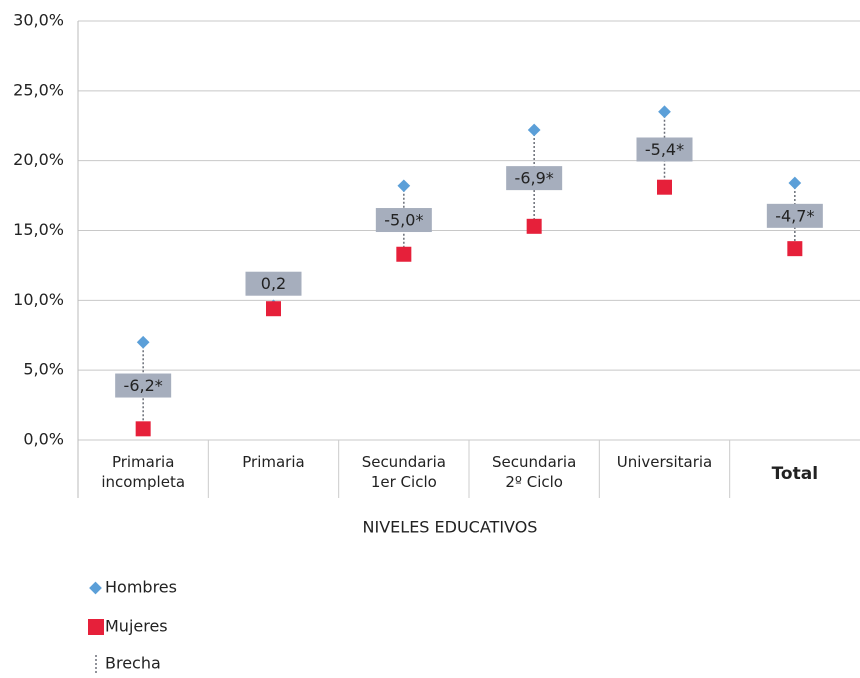  I want to click on legend-label: Mujeres, so click(136, 626).